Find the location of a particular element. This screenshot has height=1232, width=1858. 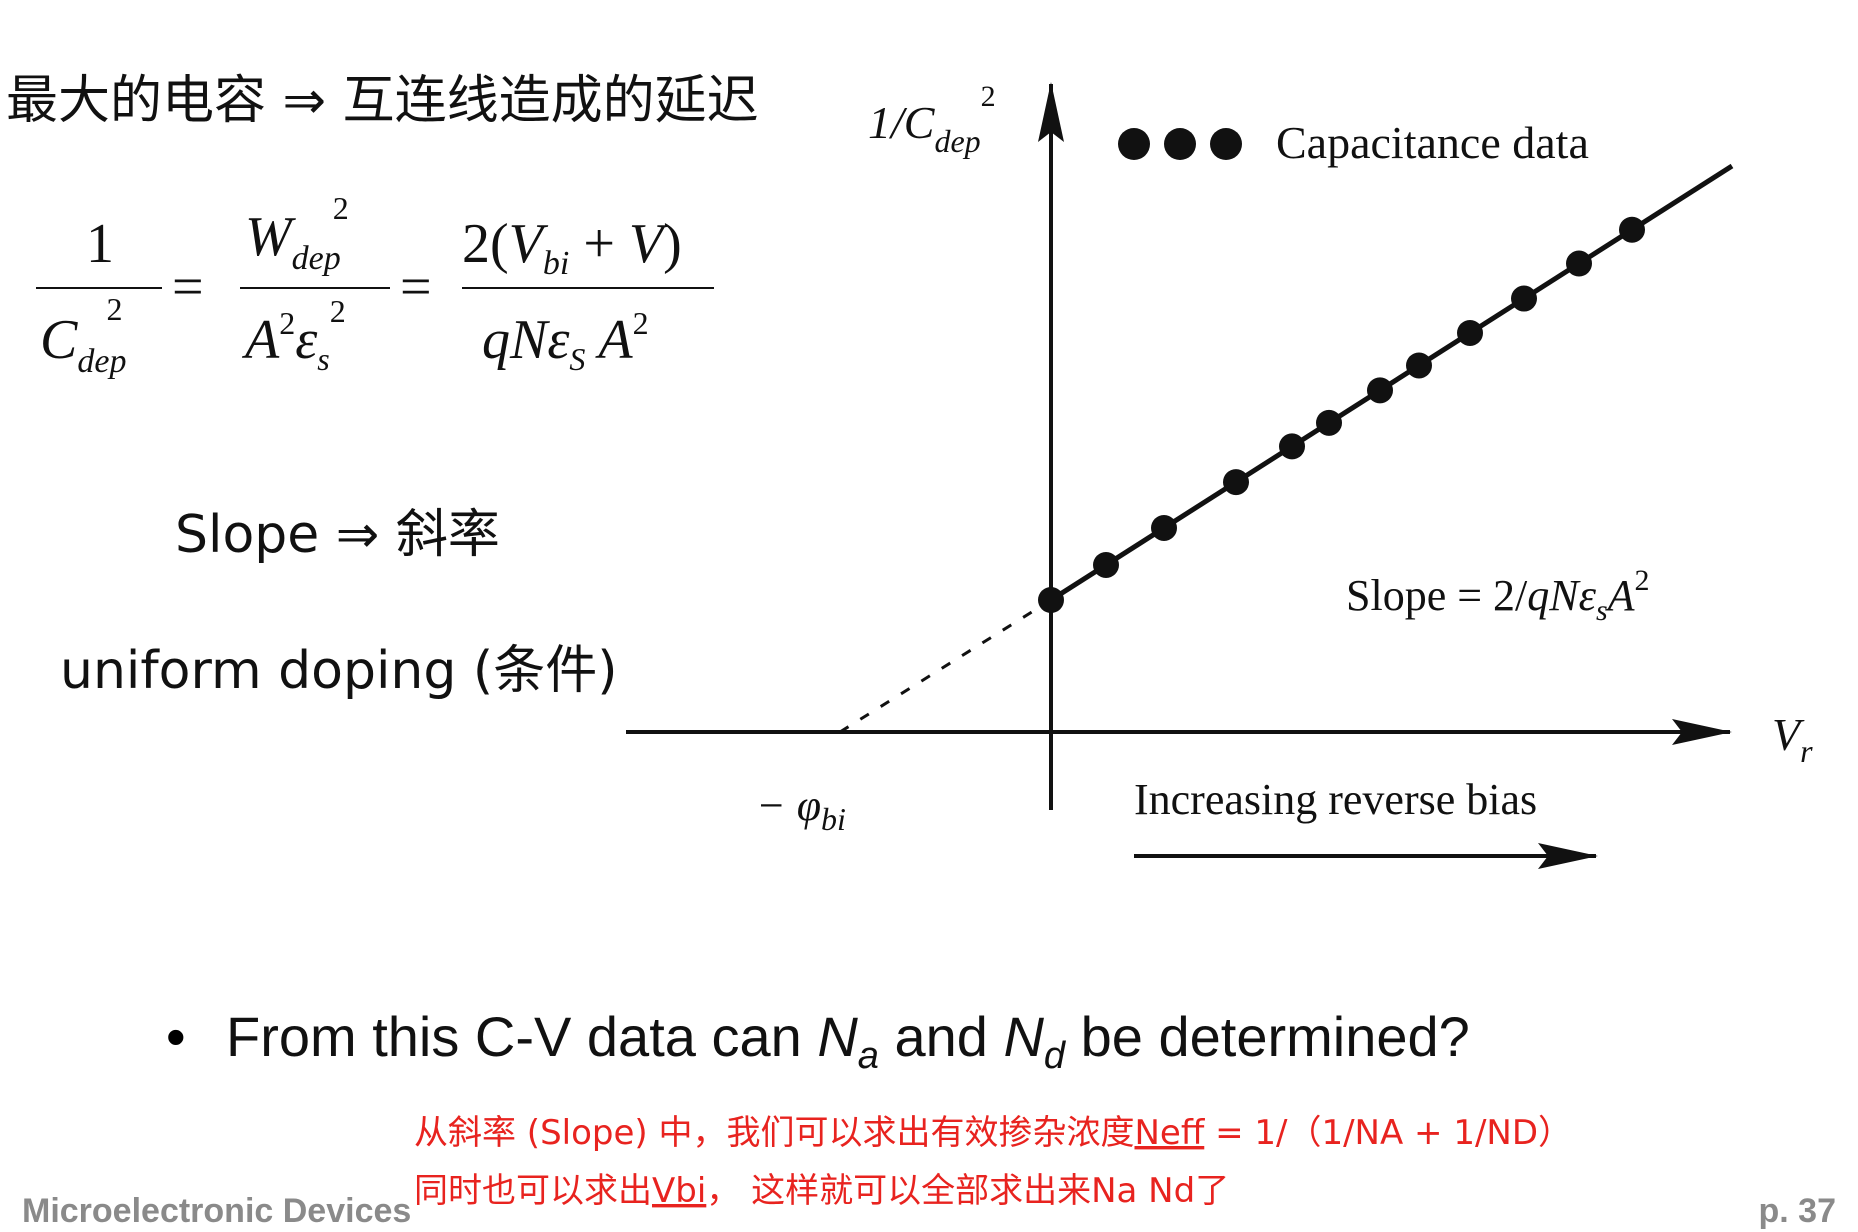

eq-part: C is located at coordinates (59, 340).